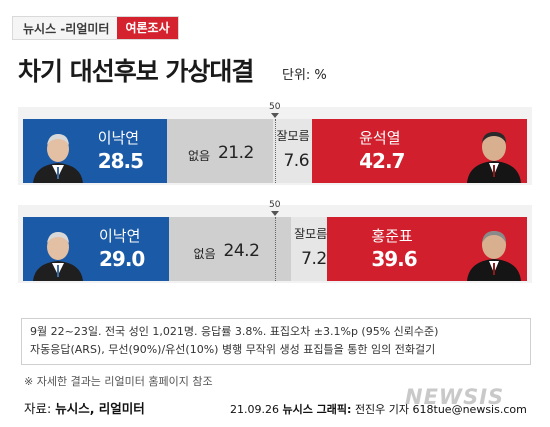 This screenshot has width=550, height=427. I want to click on bar-dont-know: 잘모름 7.2, so click(309, 249).